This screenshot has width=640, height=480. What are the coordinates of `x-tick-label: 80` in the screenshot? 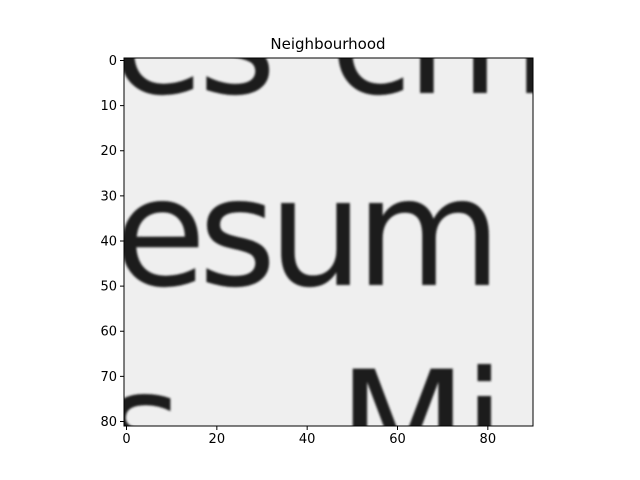 It's located at (488, 439).